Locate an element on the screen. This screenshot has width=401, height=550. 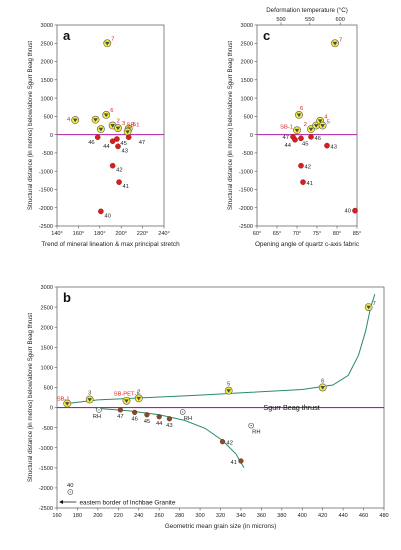
point-label: 41 is located at coordinates (233, 463).